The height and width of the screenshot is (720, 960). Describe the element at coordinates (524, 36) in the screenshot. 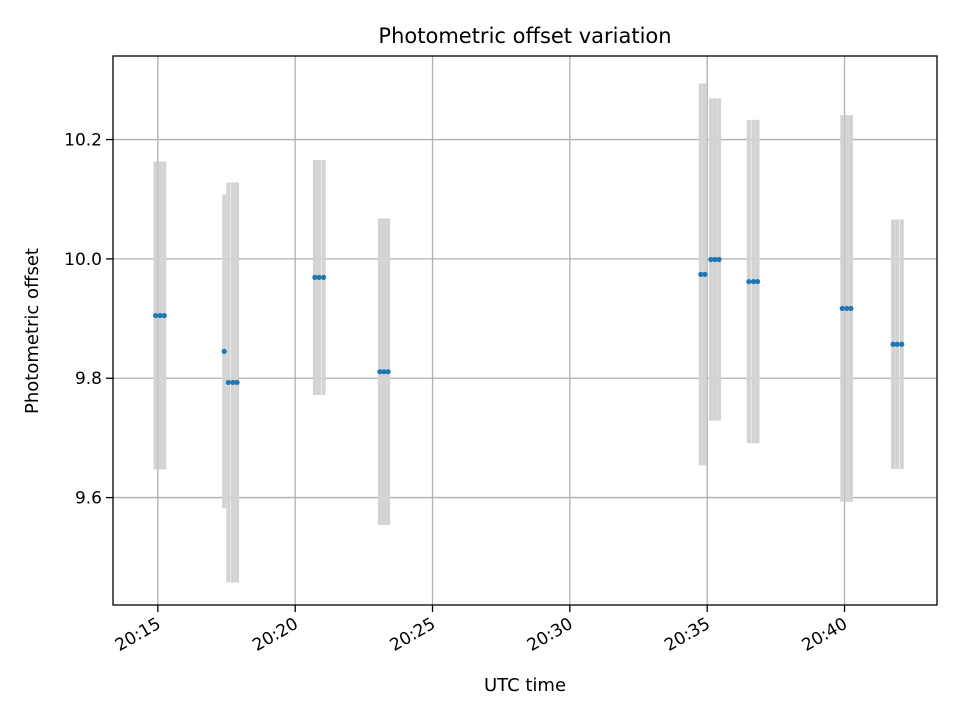

I see `chart-title: Photometric offset variation` at that location.